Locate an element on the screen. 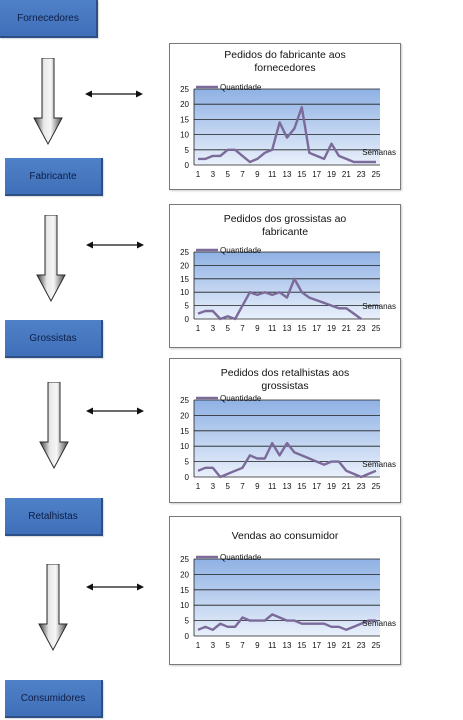  chart-title: Pedidos dos retalhistas aos grossistas is located at coordinates (285, 379).